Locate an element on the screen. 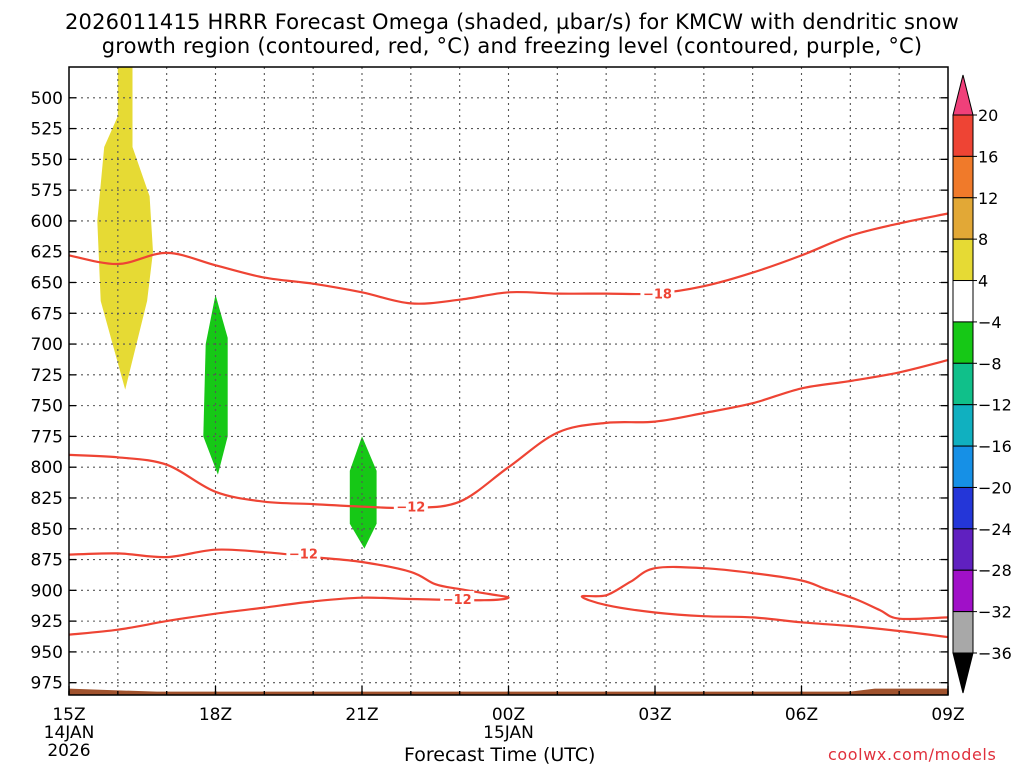  colorbar-top-triangle is located at coordinates (963, 95).